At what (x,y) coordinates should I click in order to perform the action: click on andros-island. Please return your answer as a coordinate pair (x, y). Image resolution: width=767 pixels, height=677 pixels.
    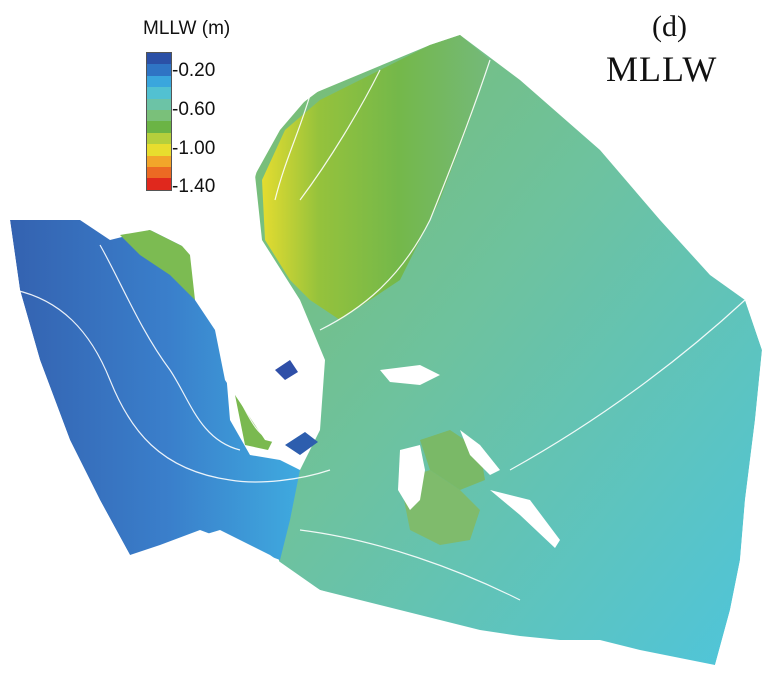
    Looking at the image, I should click on (411, 477).